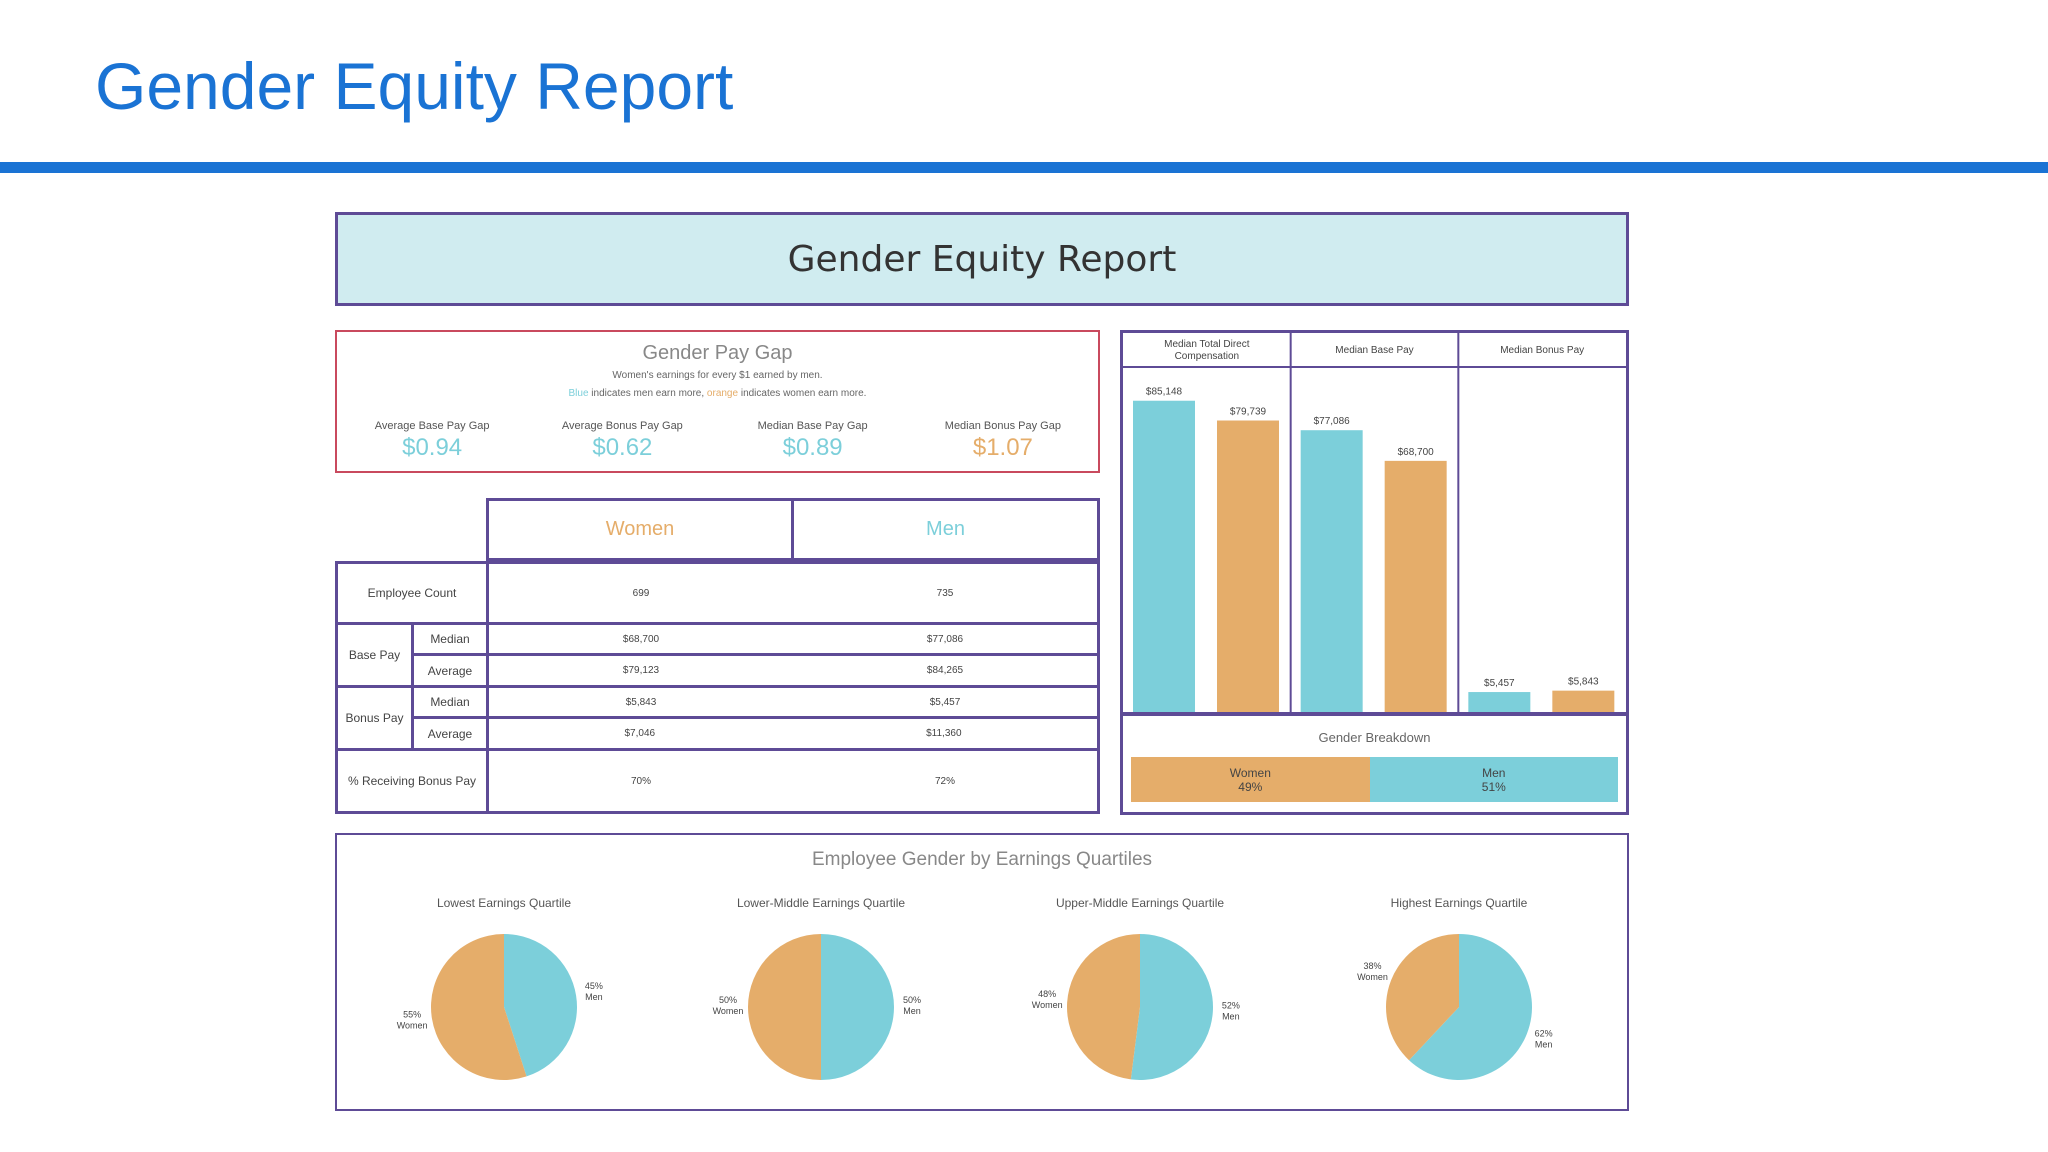 The width and height of the screenshot is (2048, 1152). I want to click on gap-metric-label: Median Base Pay Gap, so click(812, 426).